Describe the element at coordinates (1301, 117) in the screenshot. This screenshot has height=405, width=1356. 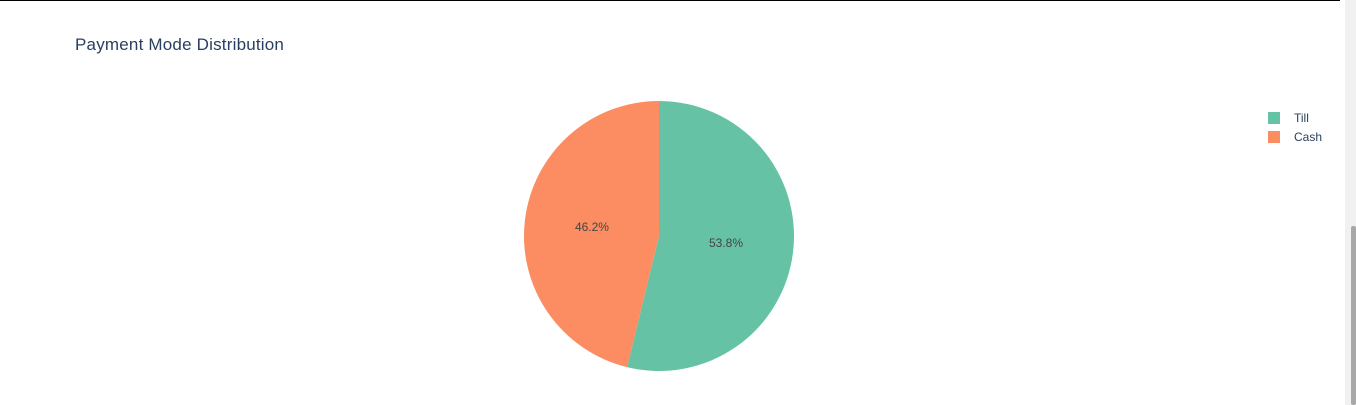
I see `legend-label-till: Till` at that location.